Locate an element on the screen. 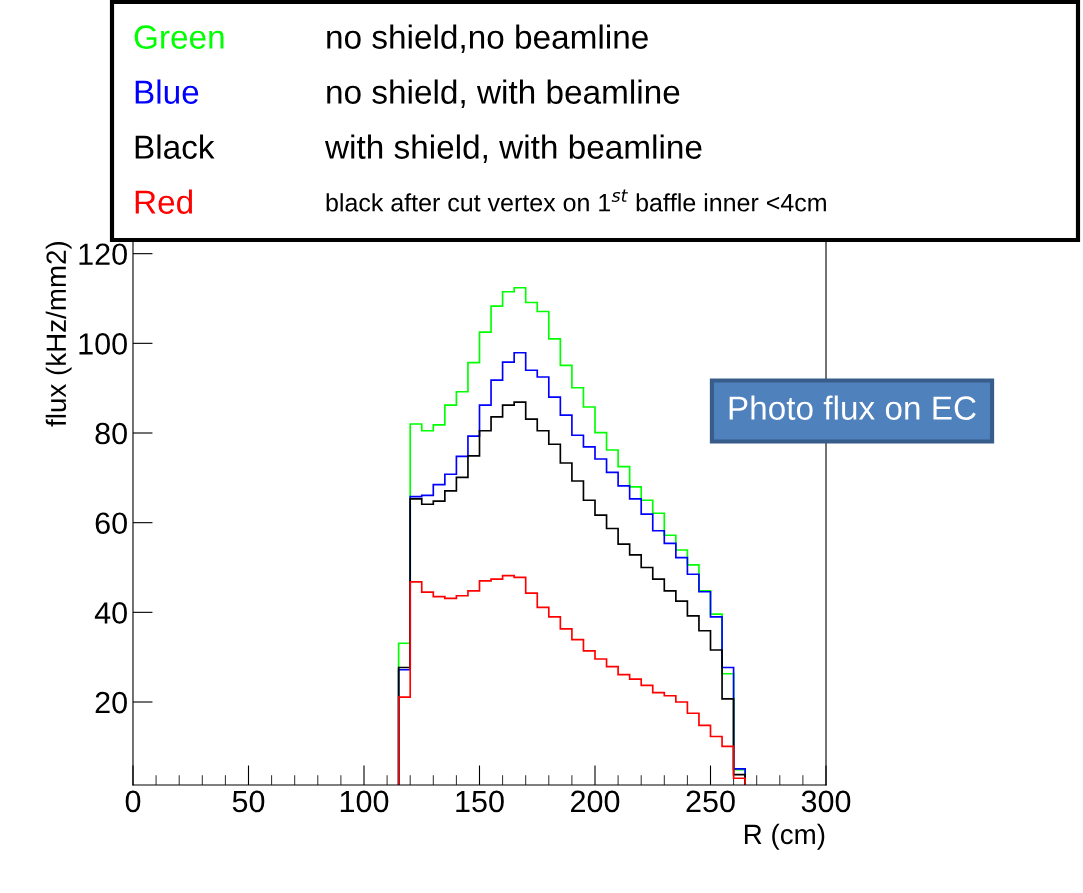 This screenshot has height=893, width=1083. y-tick-label: 120 is located at coordinates (103, 254).